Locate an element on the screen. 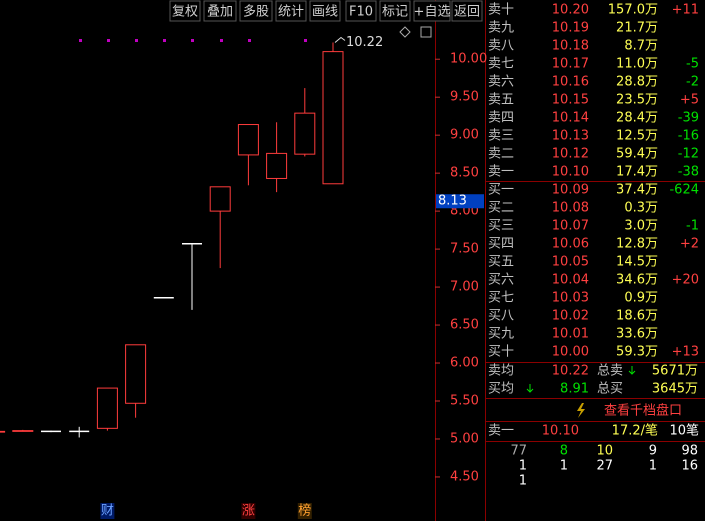 Image resolution: width=705 pixels, height=521 pixels. bolt-icon is located at coordinates (581, 410).